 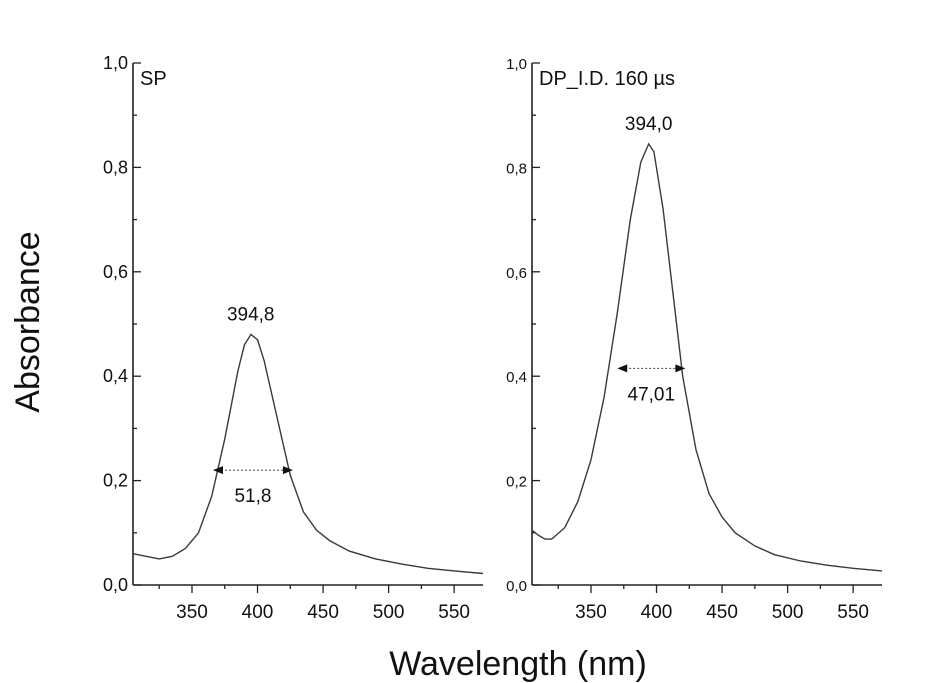 What do you see at coordinates (28, 321) in the screenshot?
I see `y-axis-label: Absorbance` at bounding box center [28, 321].